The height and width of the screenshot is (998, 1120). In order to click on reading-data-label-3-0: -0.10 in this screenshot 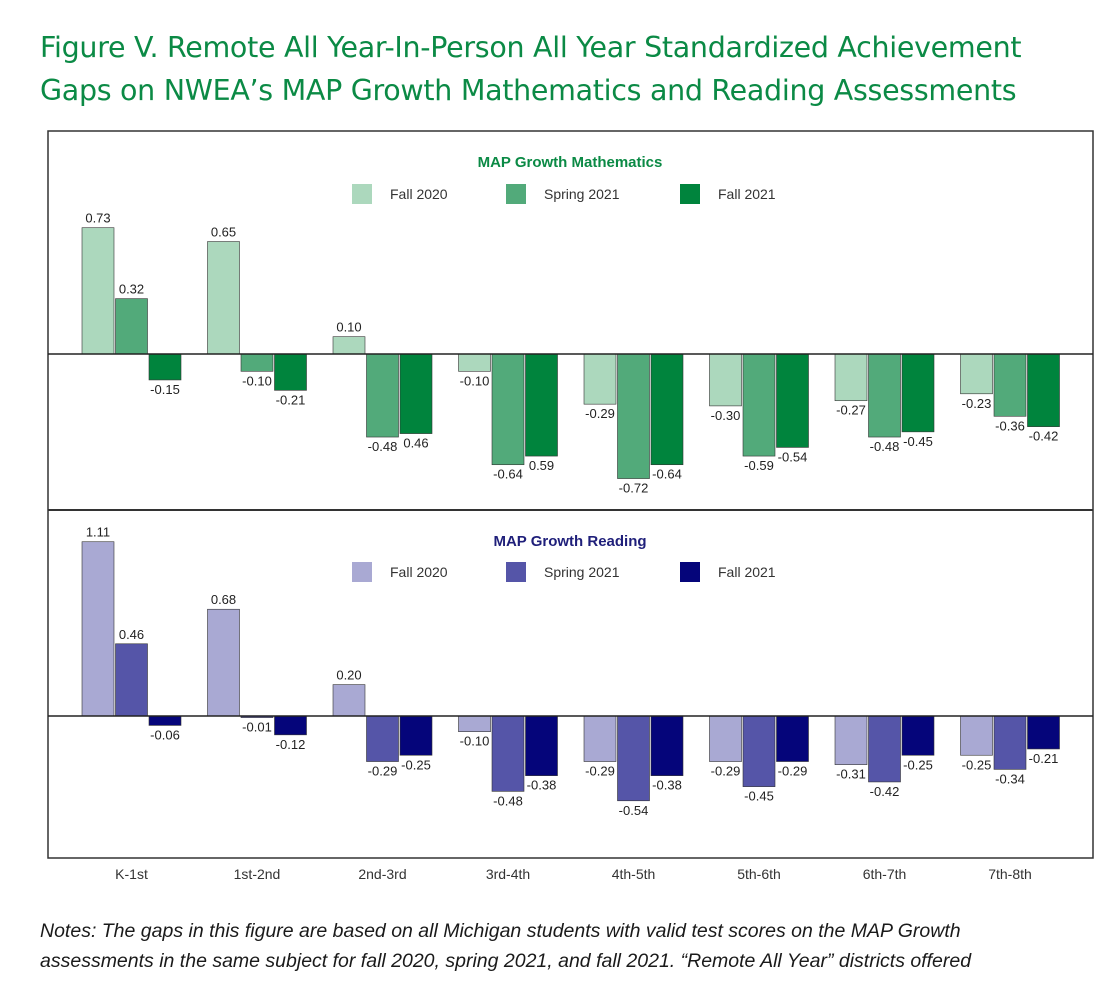, I will do `click(475, 741)`.